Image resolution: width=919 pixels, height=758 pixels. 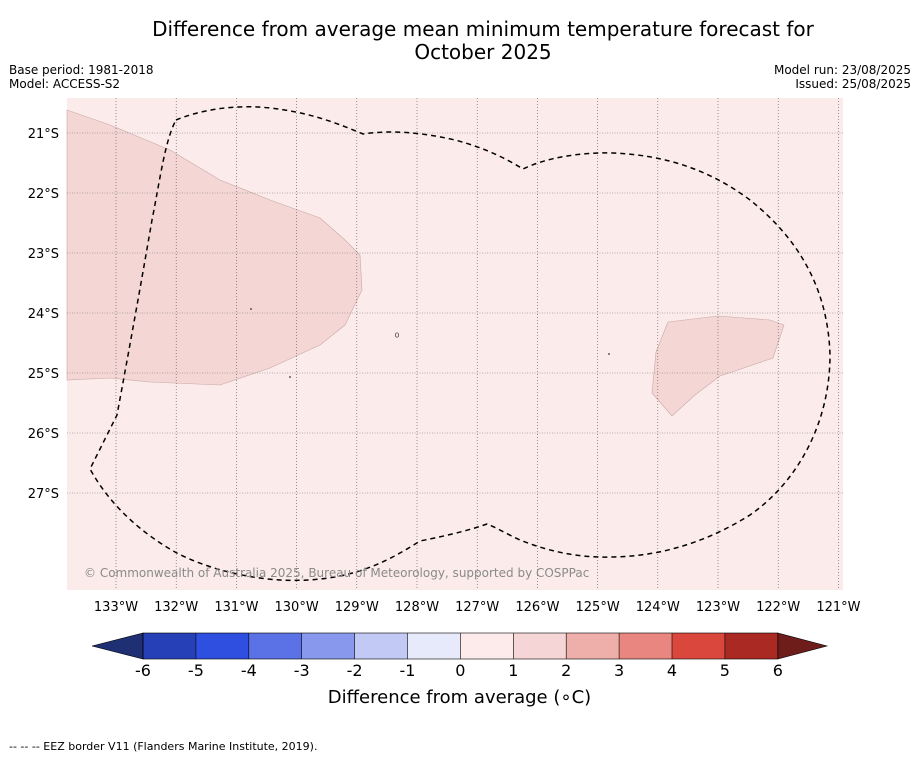 What do you see at coordinates (842, 70) in the screenshot?
I see `model-run-text: Model run: 23/08/2025` at bounding box center [842, 70].